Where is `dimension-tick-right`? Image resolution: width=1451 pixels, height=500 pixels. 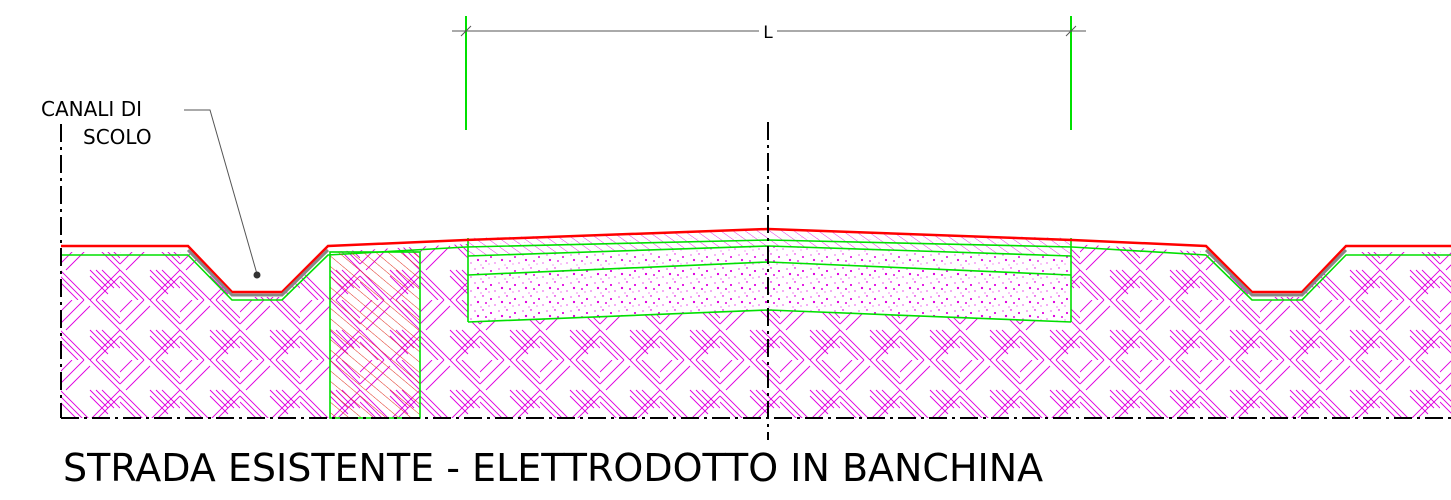
dimension-tick-right is located at coordinates (1071, 31).